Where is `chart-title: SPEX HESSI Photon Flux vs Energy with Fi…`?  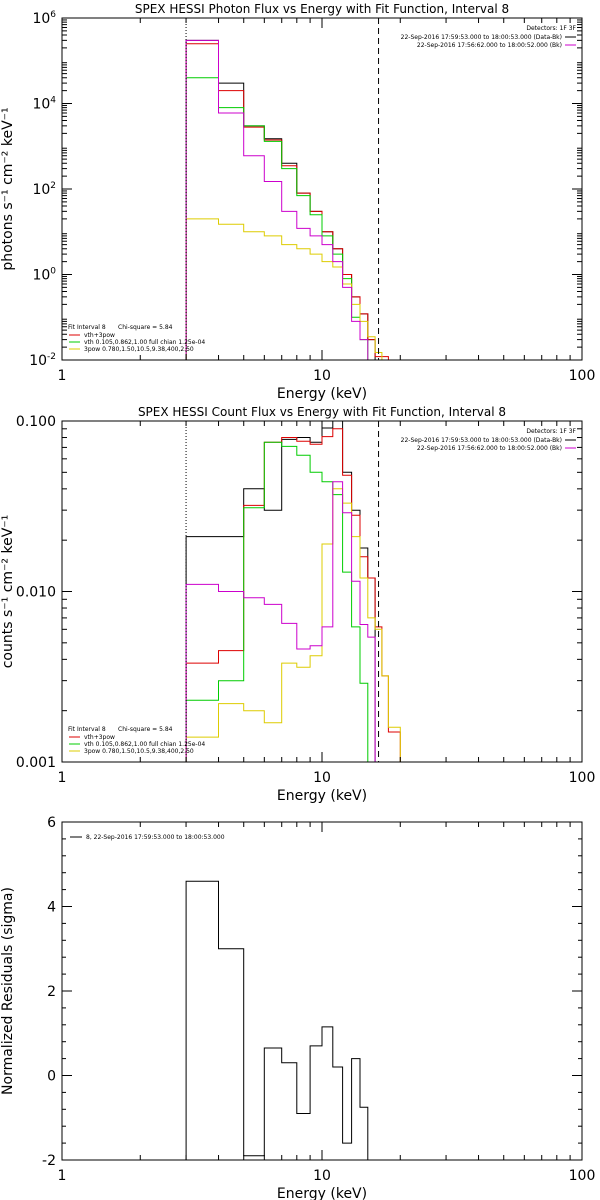 chart-title: SPEX HESSI Photon Flux vs Energy with Fi… is located at coordinates (322, 9).